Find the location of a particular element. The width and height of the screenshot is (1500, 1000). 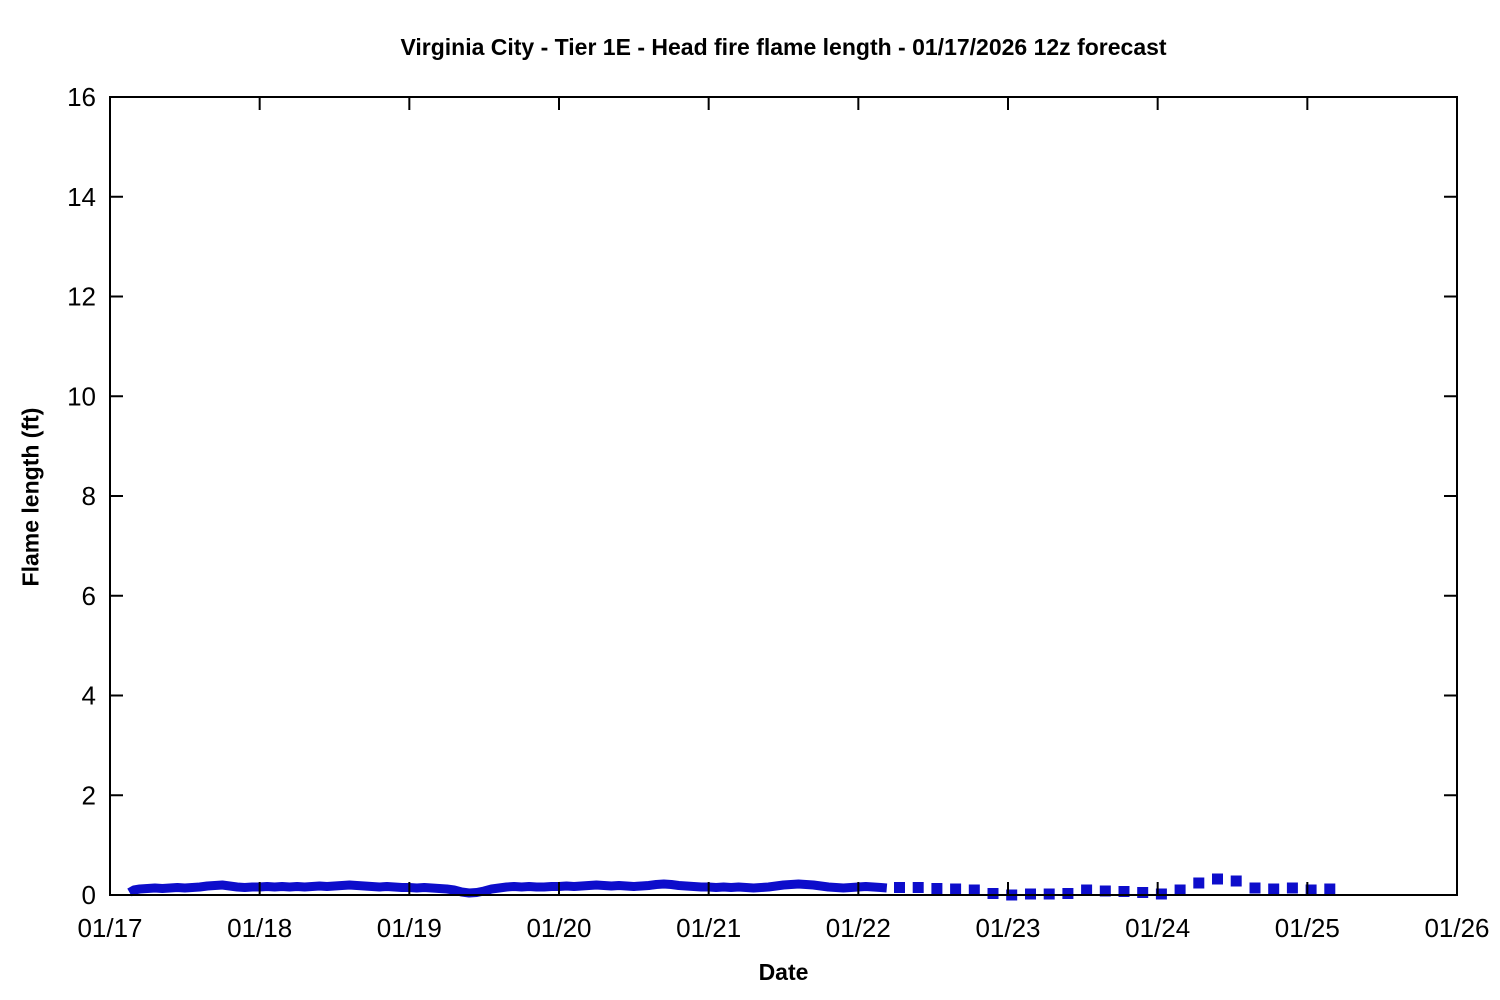

y-tick-label: 16 is located at coordinates (81, 97).